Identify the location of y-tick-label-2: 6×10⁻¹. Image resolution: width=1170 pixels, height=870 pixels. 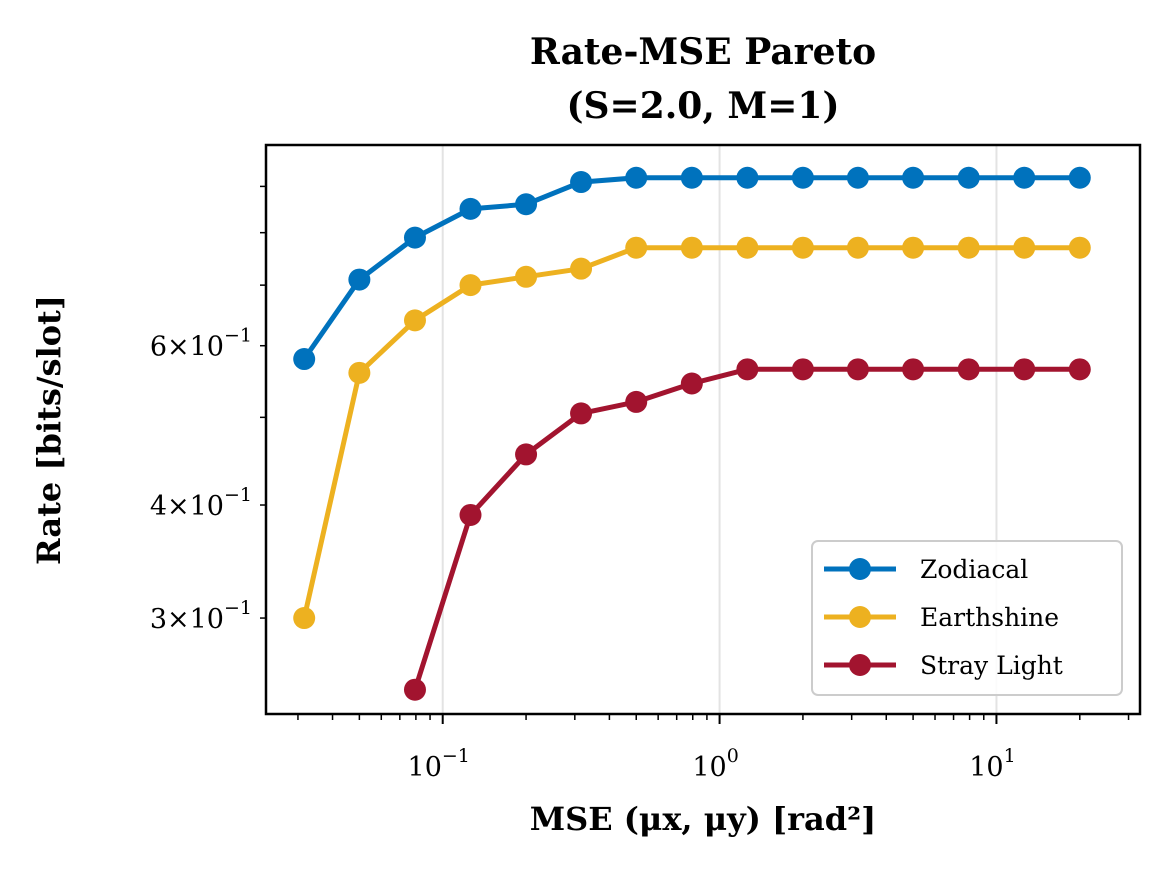
(201, 344).